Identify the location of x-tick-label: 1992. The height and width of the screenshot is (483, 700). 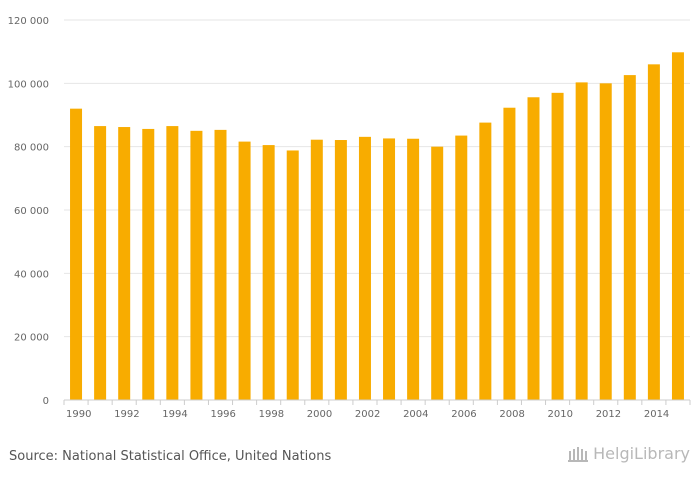
(126, 414).